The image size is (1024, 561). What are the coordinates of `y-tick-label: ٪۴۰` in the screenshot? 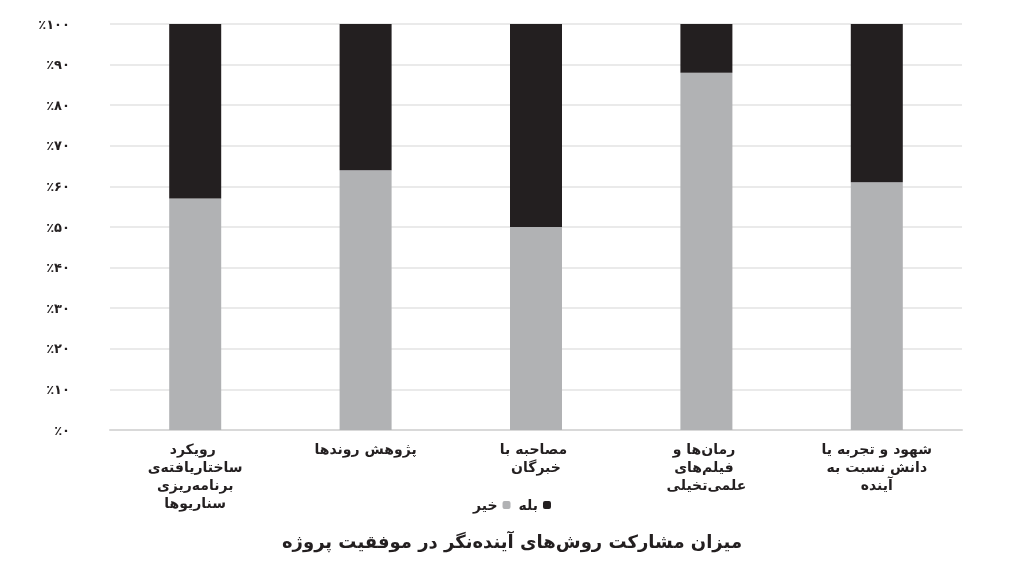 It's located at (58, 268).